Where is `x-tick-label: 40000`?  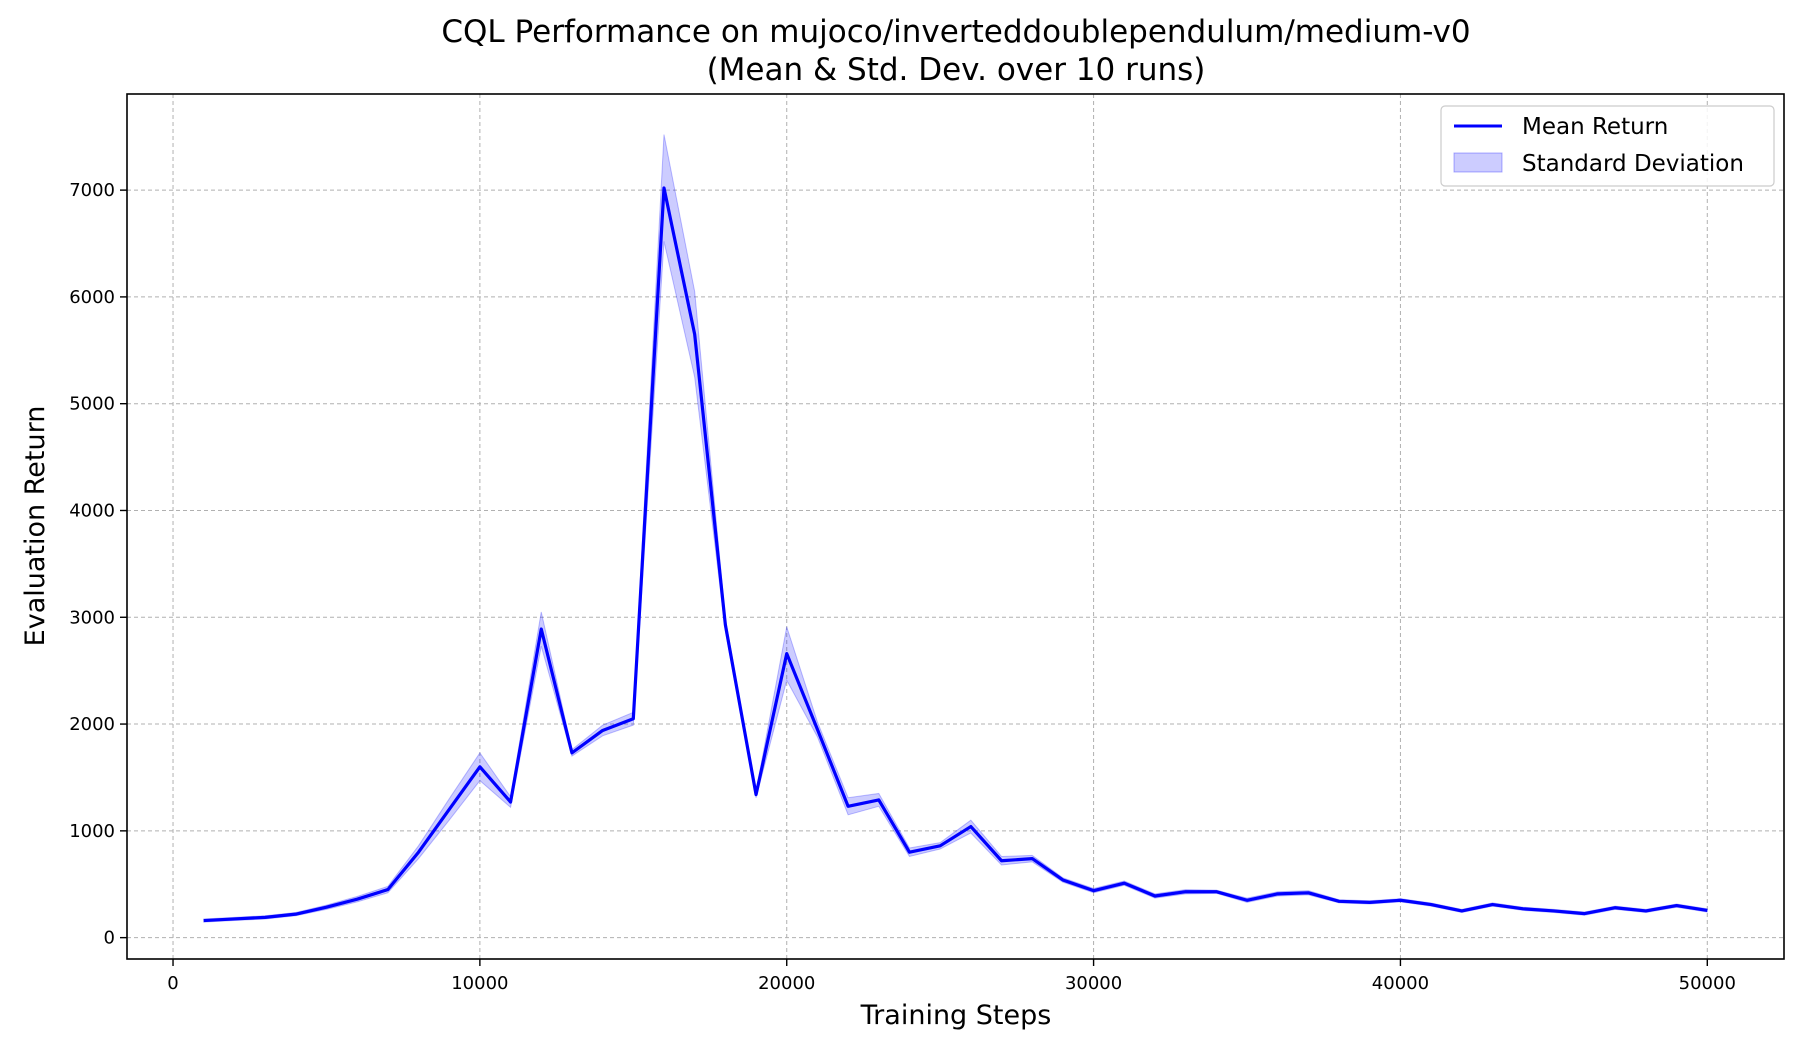
x-tick-label: 40000 is located at coordinates (1400, 983).